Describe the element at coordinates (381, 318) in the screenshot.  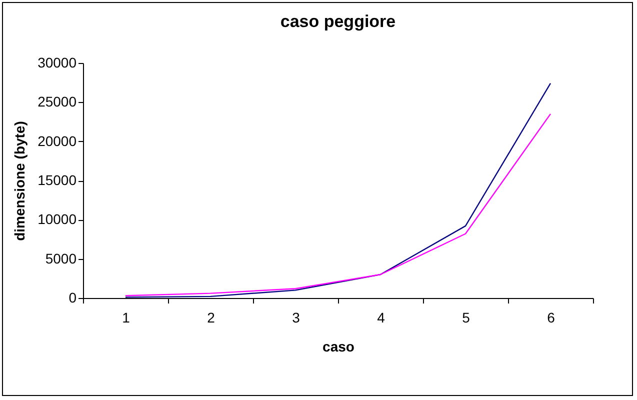
I see `x-tick-label: 4` at that location.